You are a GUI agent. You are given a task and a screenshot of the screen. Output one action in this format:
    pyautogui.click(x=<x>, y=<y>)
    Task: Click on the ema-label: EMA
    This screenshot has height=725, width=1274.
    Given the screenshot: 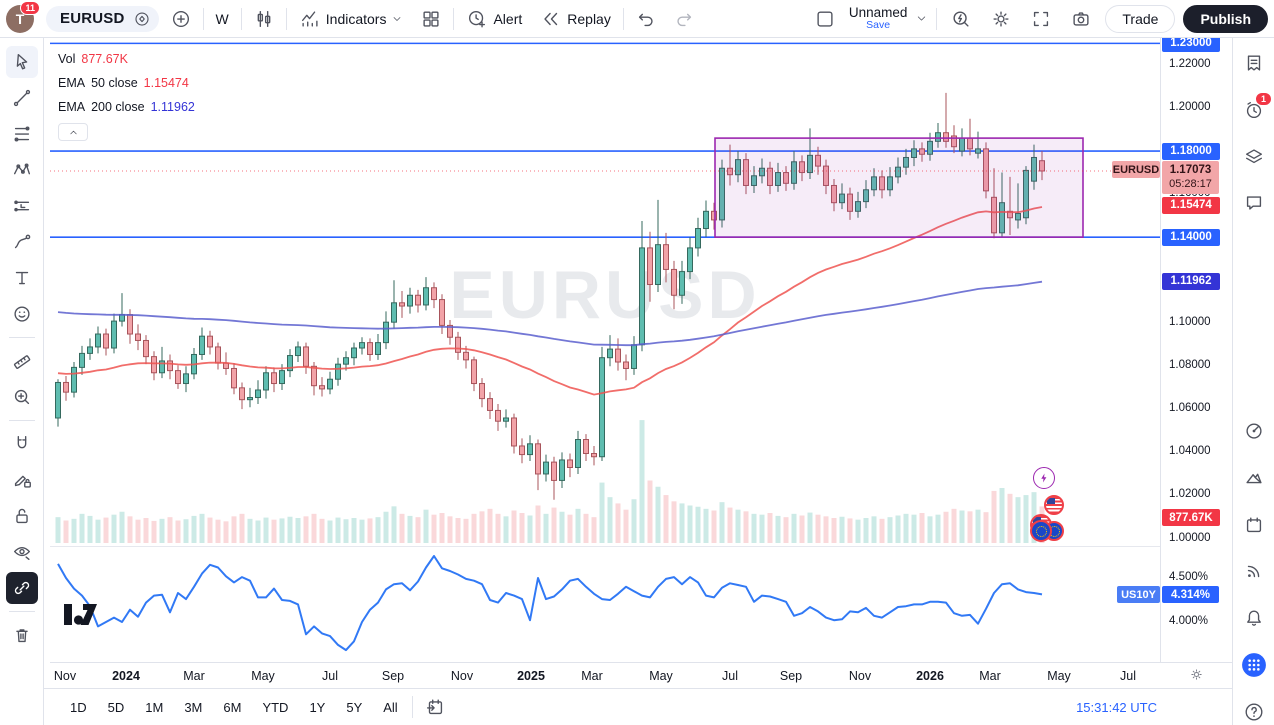 What is the action you would take?
    pyautogui.click(x=72, y=107)
    